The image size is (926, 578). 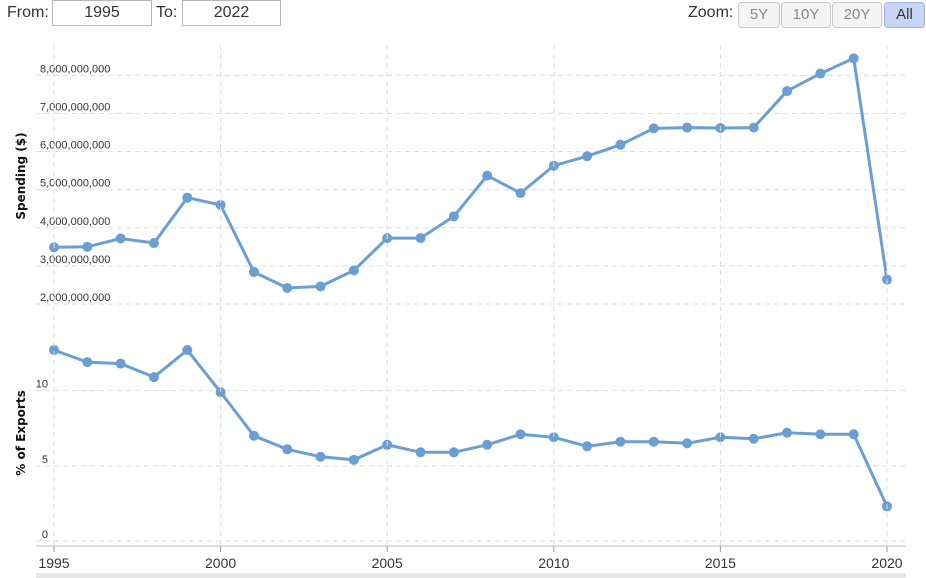 I want to click on x-tick-label: 2000, so click(x=220, y=563).